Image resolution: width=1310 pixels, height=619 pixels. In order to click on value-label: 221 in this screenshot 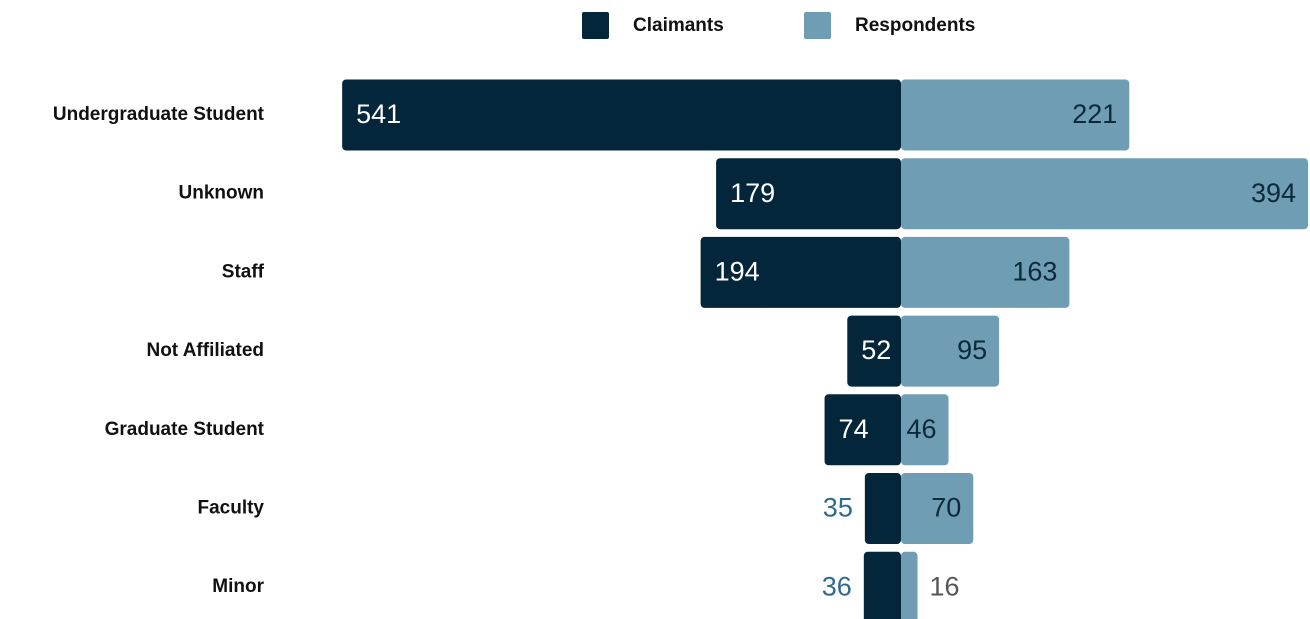, I will do `click(1094, 114)`.